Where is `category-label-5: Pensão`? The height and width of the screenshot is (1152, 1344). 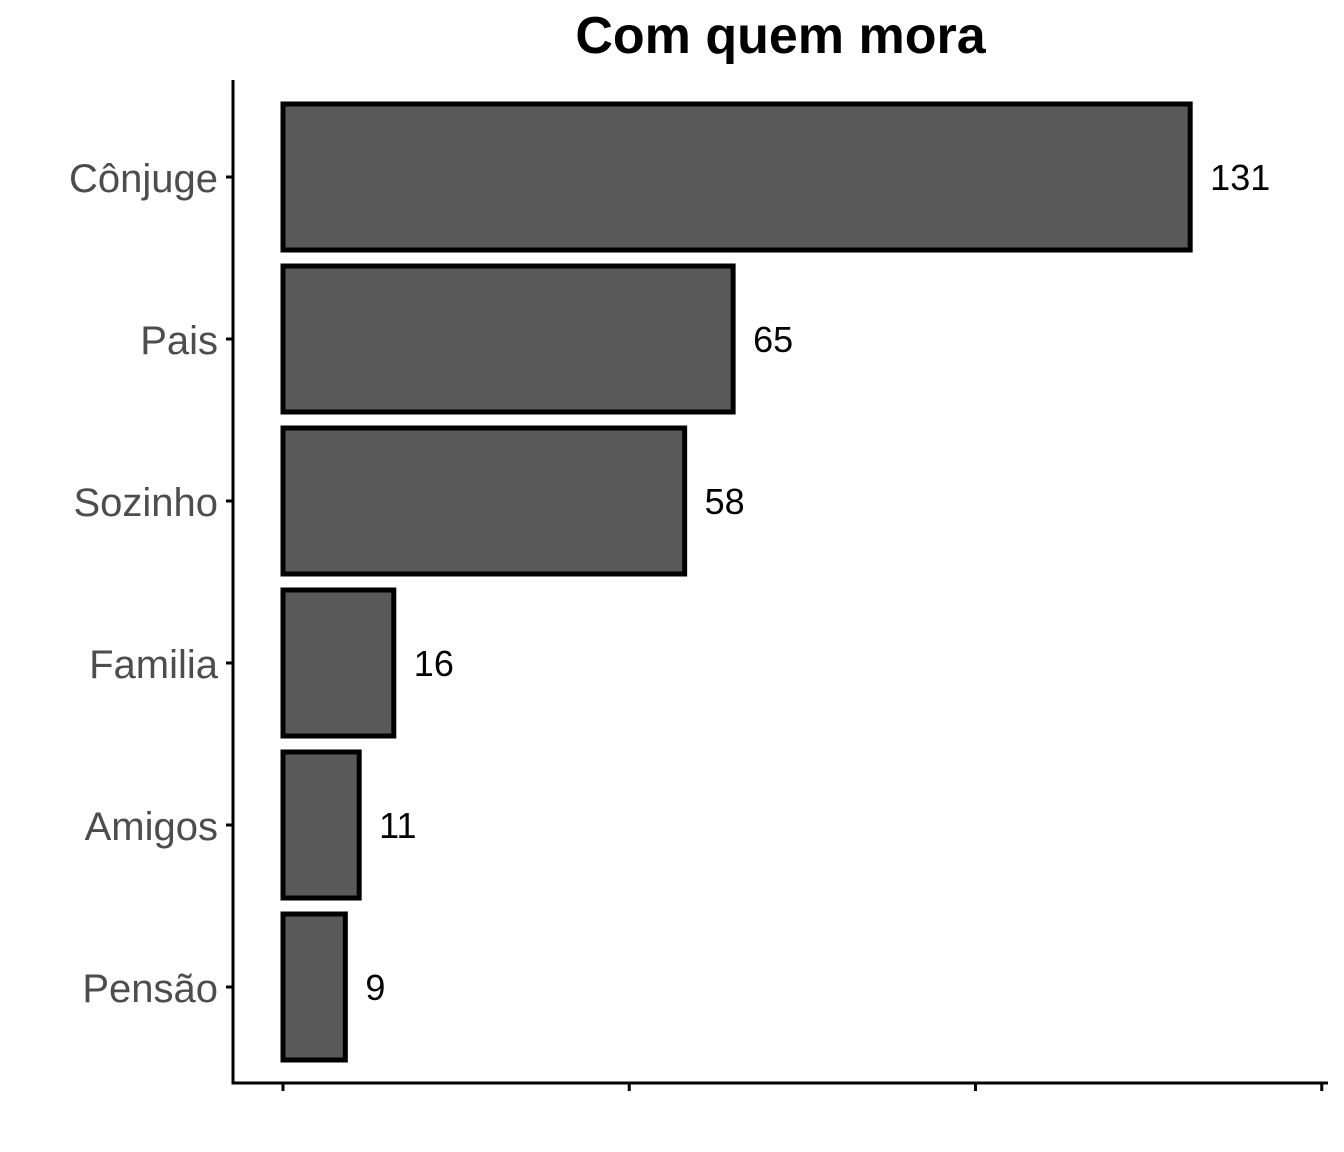
category-label-5: Pensão is located at coordinates (150, 989).